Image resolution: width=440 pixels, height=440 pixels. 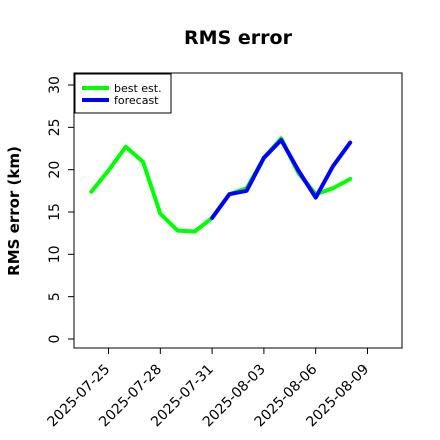 I want to click on y-tick-label: 0, so click(x=55, y=339).